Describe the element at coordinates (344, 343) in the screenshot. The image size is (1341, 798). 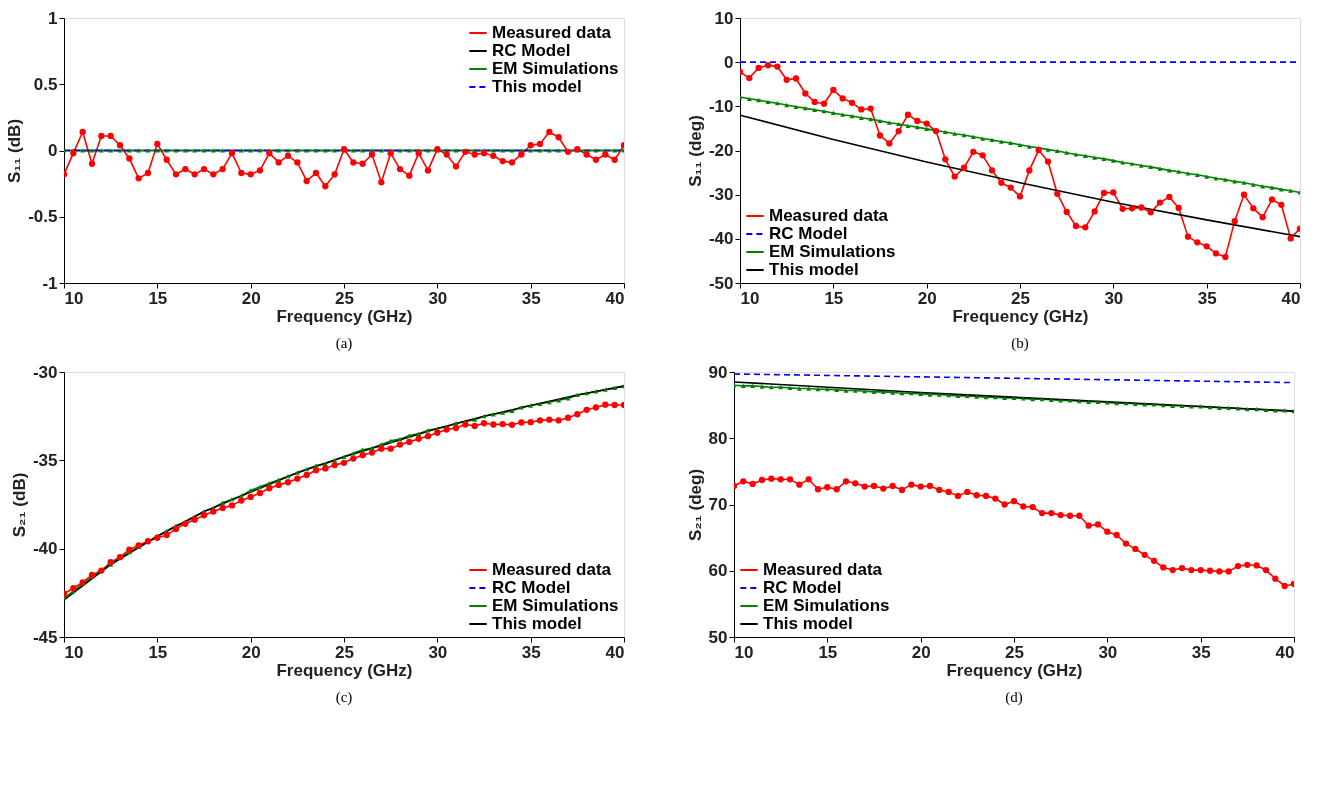
I see `text: (a)` at that location.